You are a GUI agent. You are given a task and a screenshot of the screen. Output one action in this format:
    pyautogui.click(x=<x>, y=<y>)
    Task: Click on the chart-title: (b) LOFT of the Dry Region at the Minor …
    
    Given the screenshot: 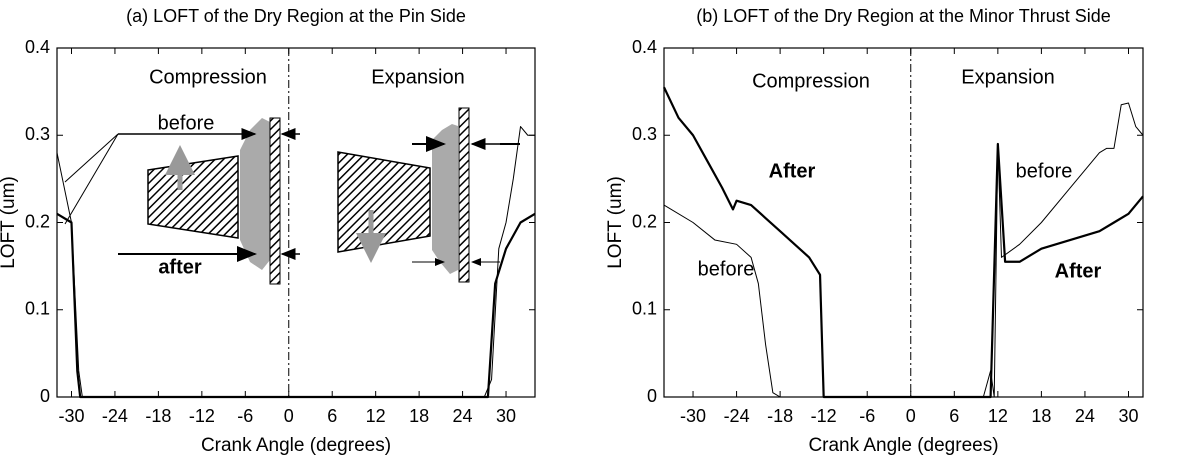 What is the action you would take?
    pyautogui.click(x=903, y=16)
    